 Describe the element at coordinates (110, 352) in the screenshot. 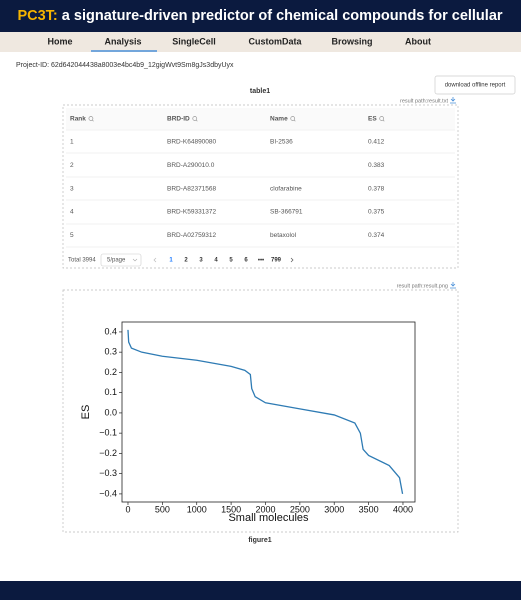

I see `y-tick-label: 0.3` at that location.